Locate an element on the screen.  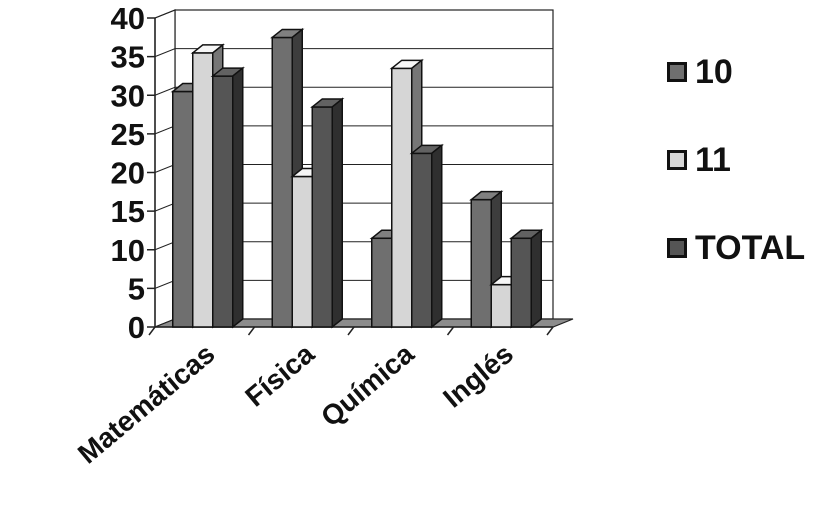
legend-label-11: 11 is located at coordinates (713, 160).